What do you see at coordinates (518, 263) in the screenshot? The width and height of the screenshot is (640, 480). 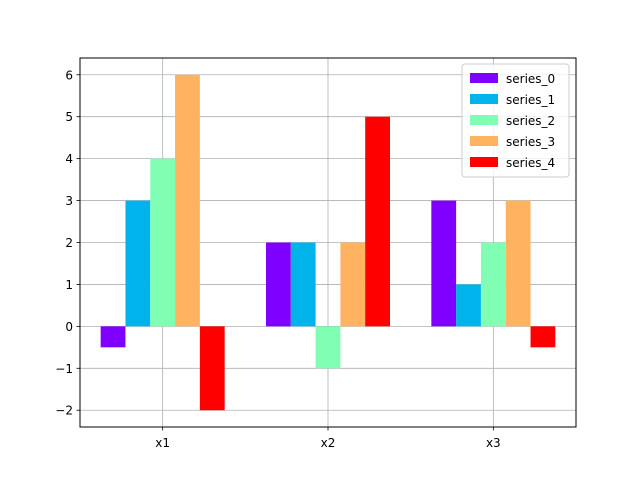 I see `bar-series_3-x3` at bounding box center [518, 263].